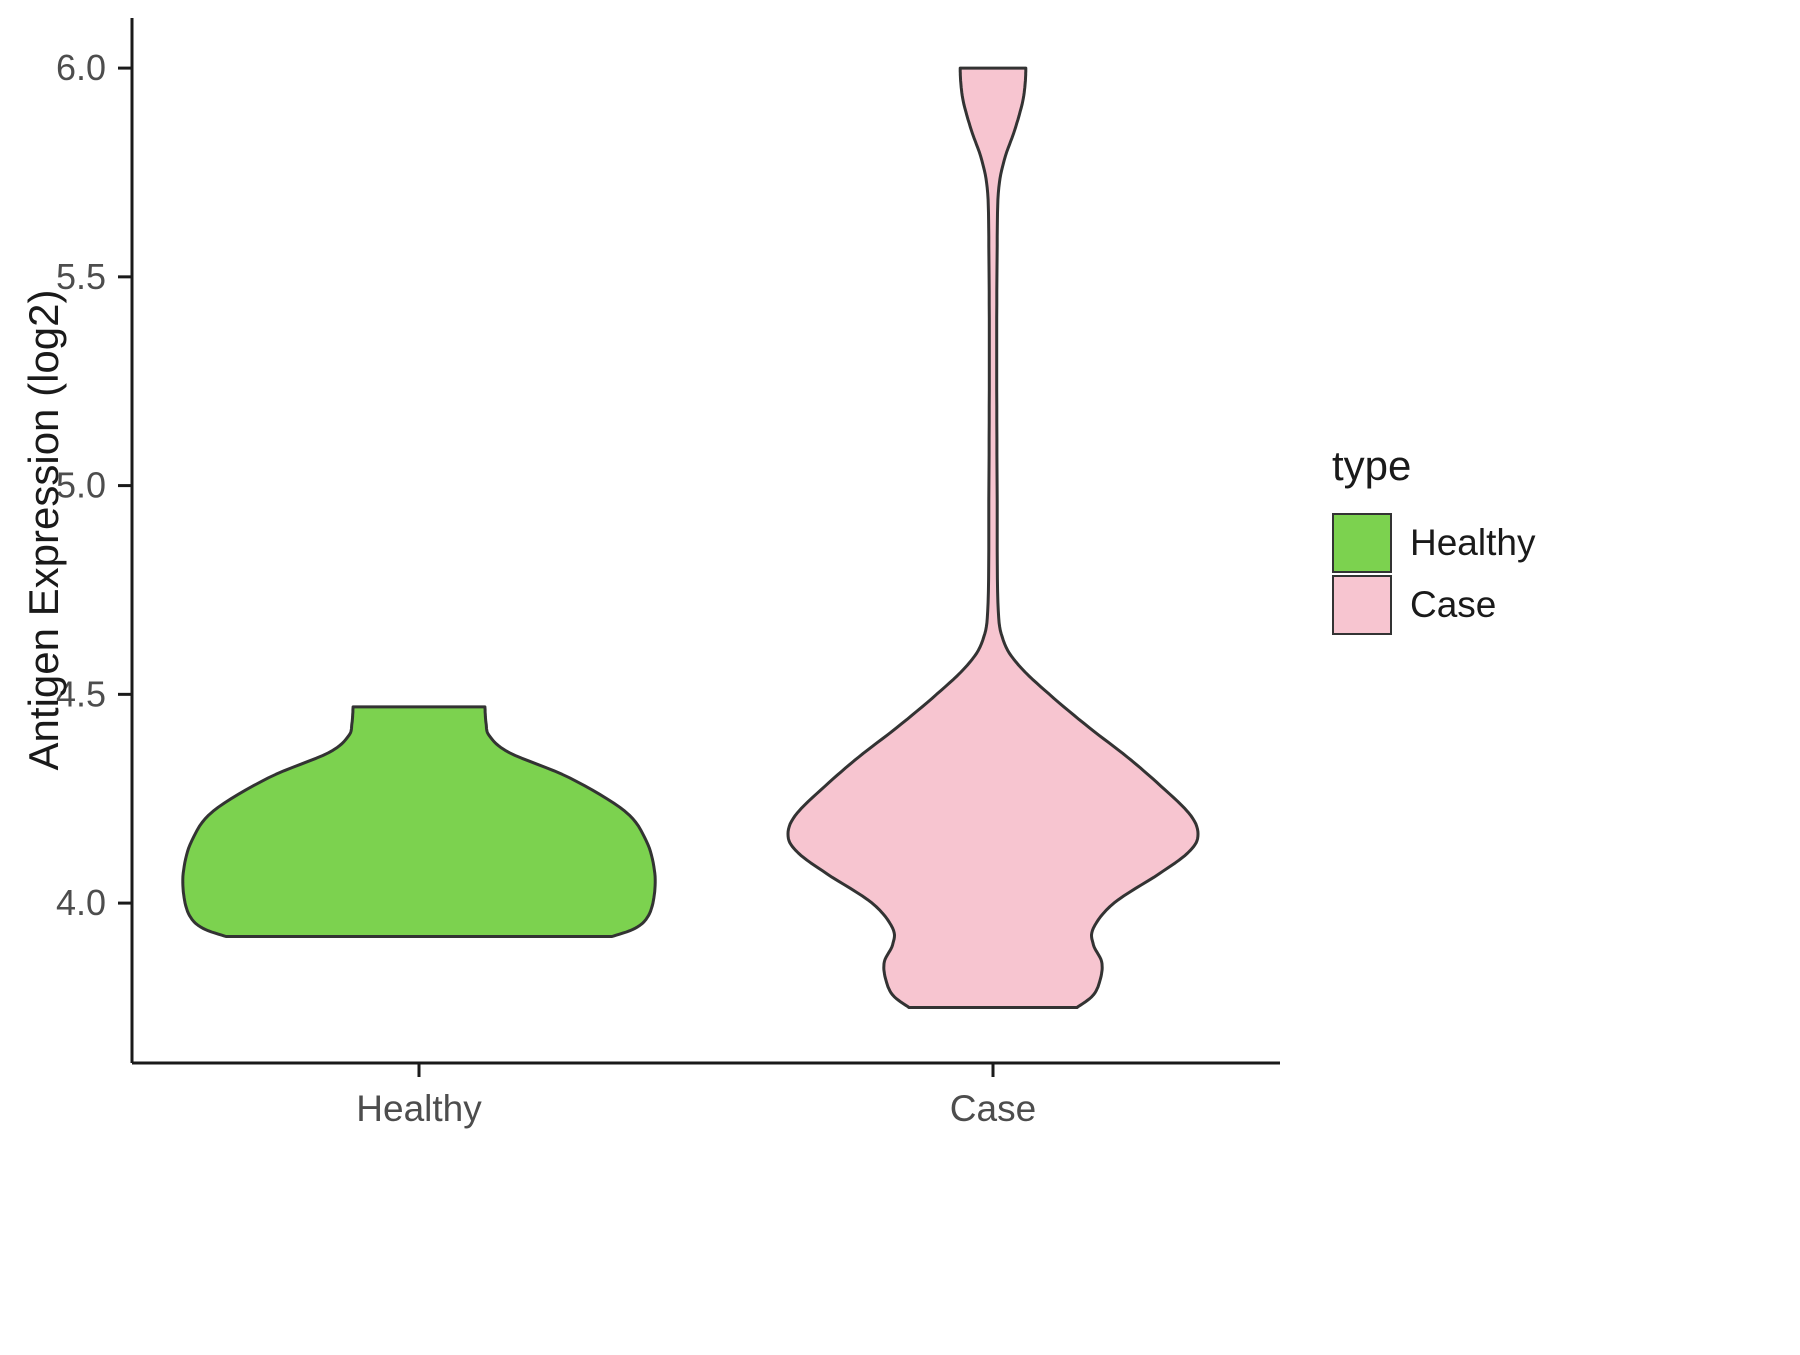 This screenshot has height=1355, width=1800. What do you see at coordinates (81, 693) in the screenshot?
I see `y-tick-label: 4.5` at bounding box center [81, 693].